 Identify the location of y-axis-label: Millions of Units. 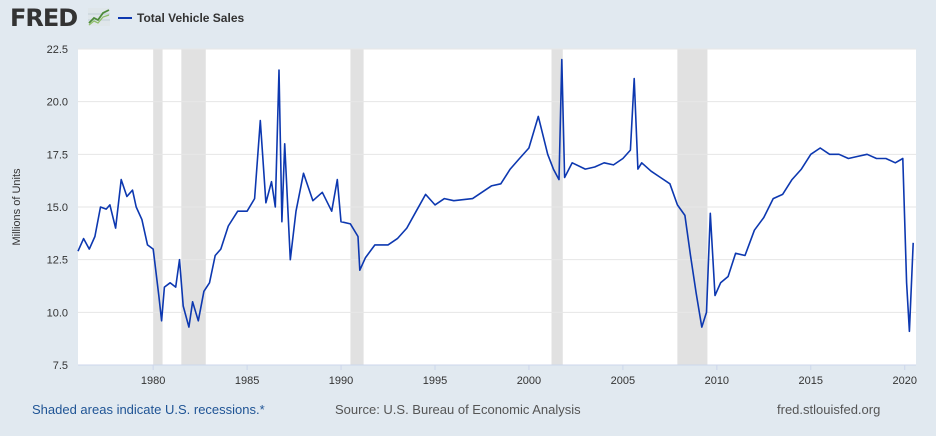
(17, 207).